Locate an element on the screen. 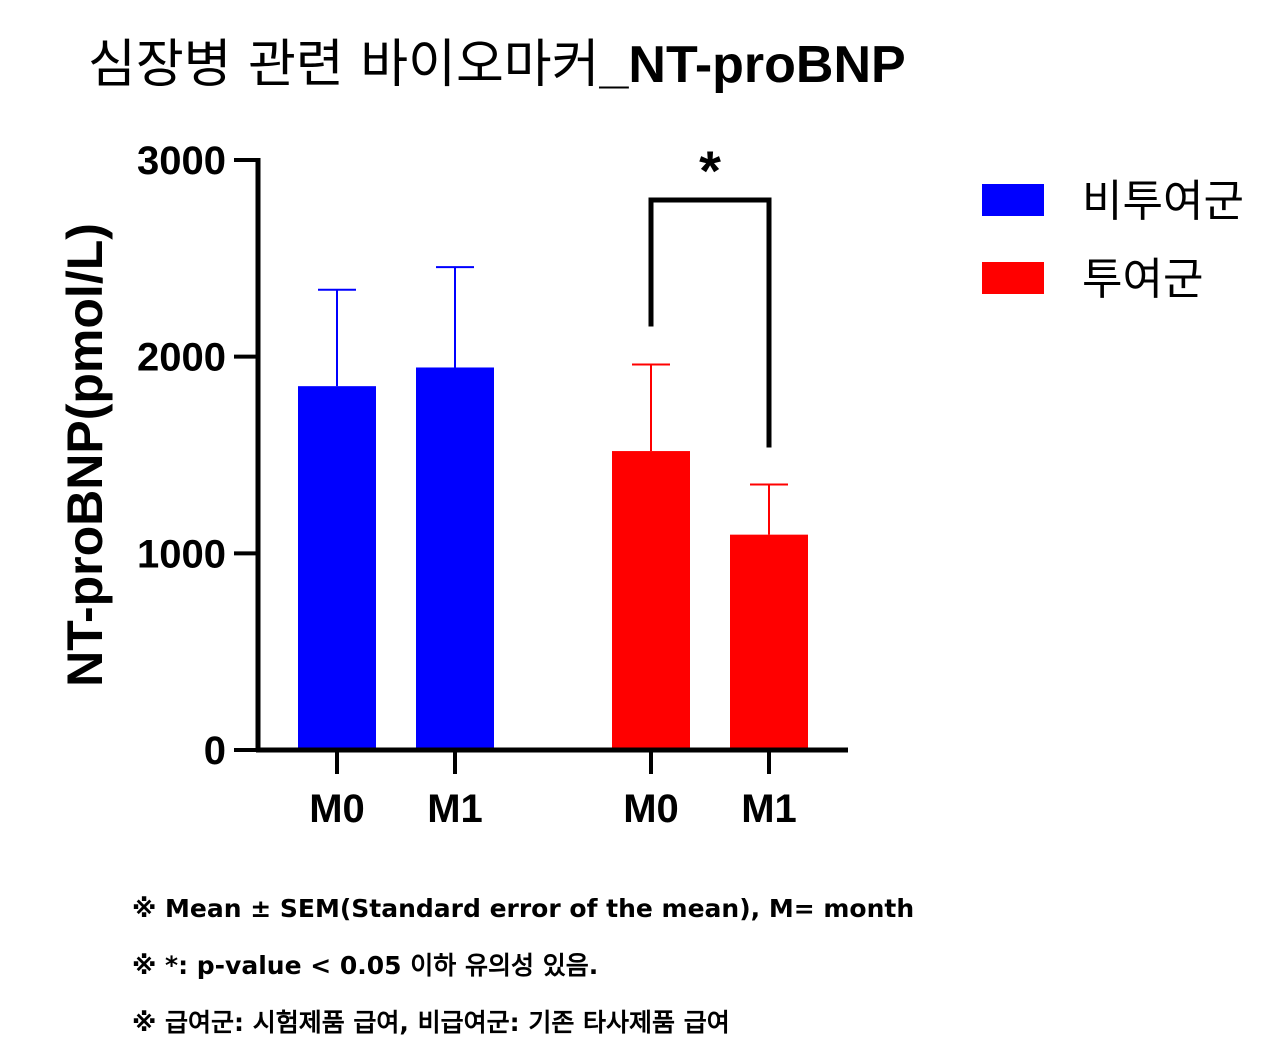 The width and height of the screenshot is (1280, 1056). bar-g0-M1 is located at coordinates (455, 558).